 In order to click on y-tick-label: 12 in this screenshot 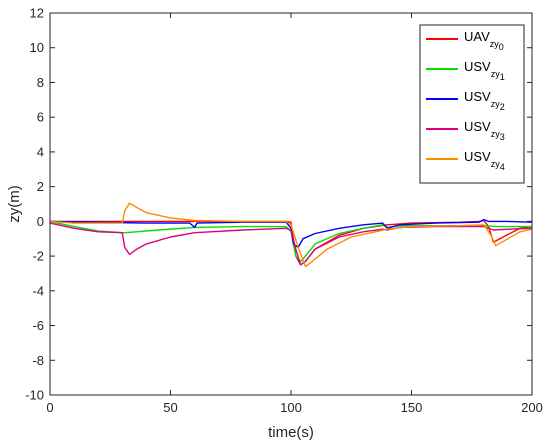, I will do `click(37, 13)`.